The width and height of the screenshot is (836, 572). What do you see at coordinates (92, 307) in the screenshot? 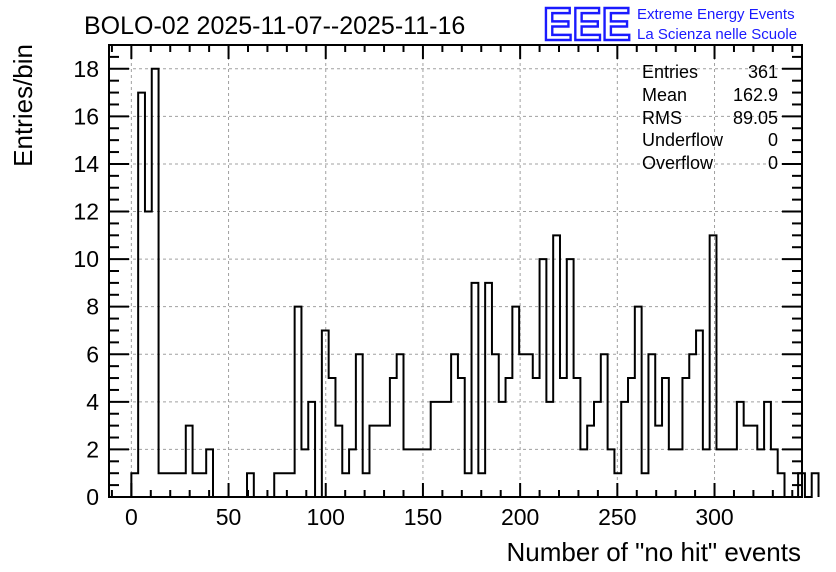
I see `y-tick-label: 8` at bounding box center [92, 307].